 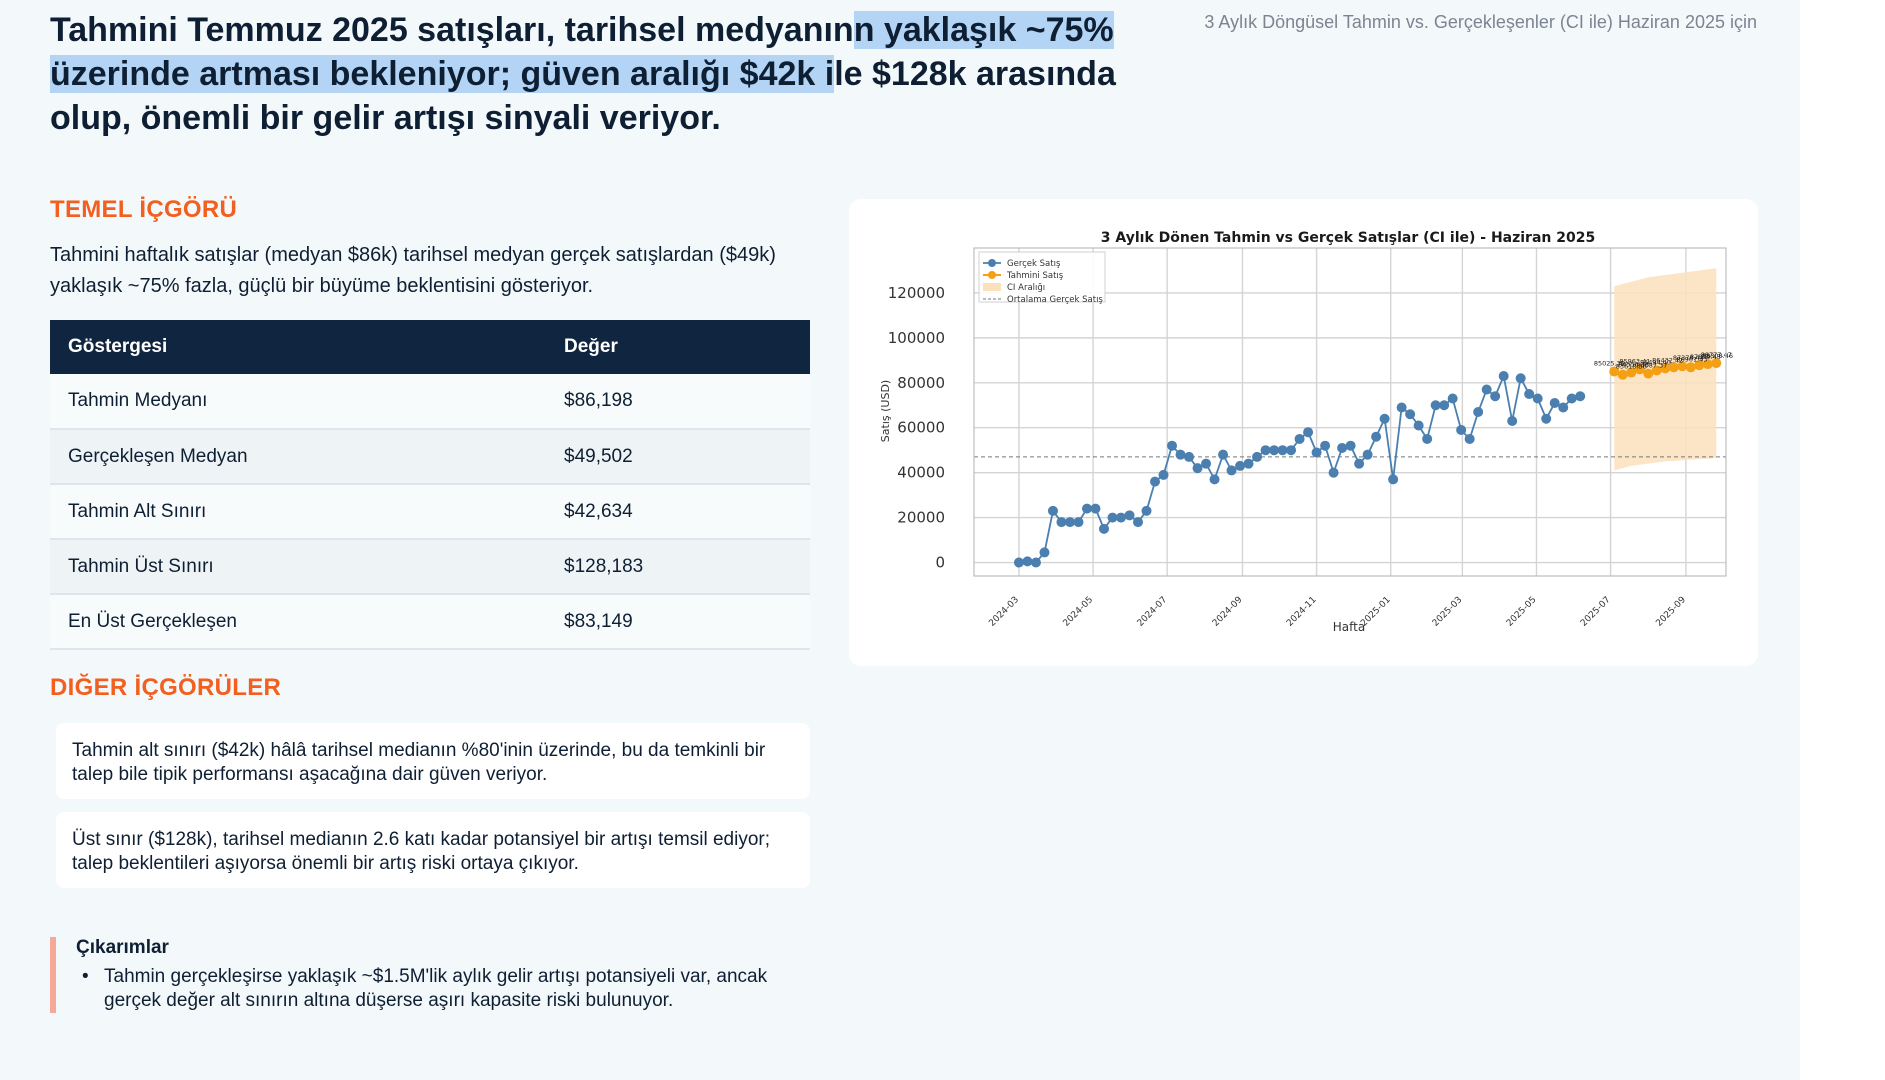 I want to click on x-tick-label: 2024-11, so click(x=1302, y=612).